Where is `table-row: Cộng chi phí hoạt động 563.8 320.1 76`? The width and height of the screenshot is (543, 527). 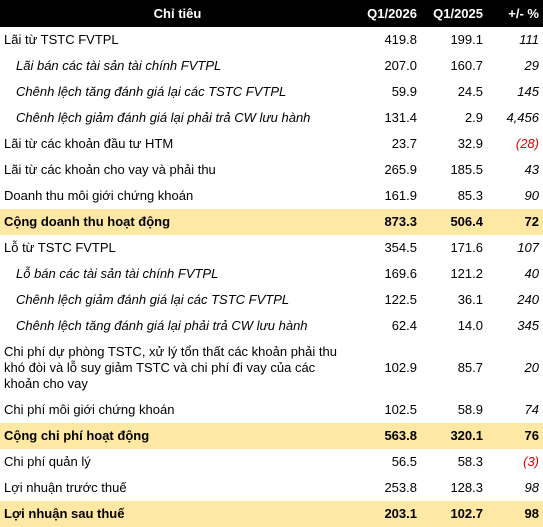 table-row: Cộng chi phí hoạt động 563.8 320.1 76 is located at coordinates (271, 436).